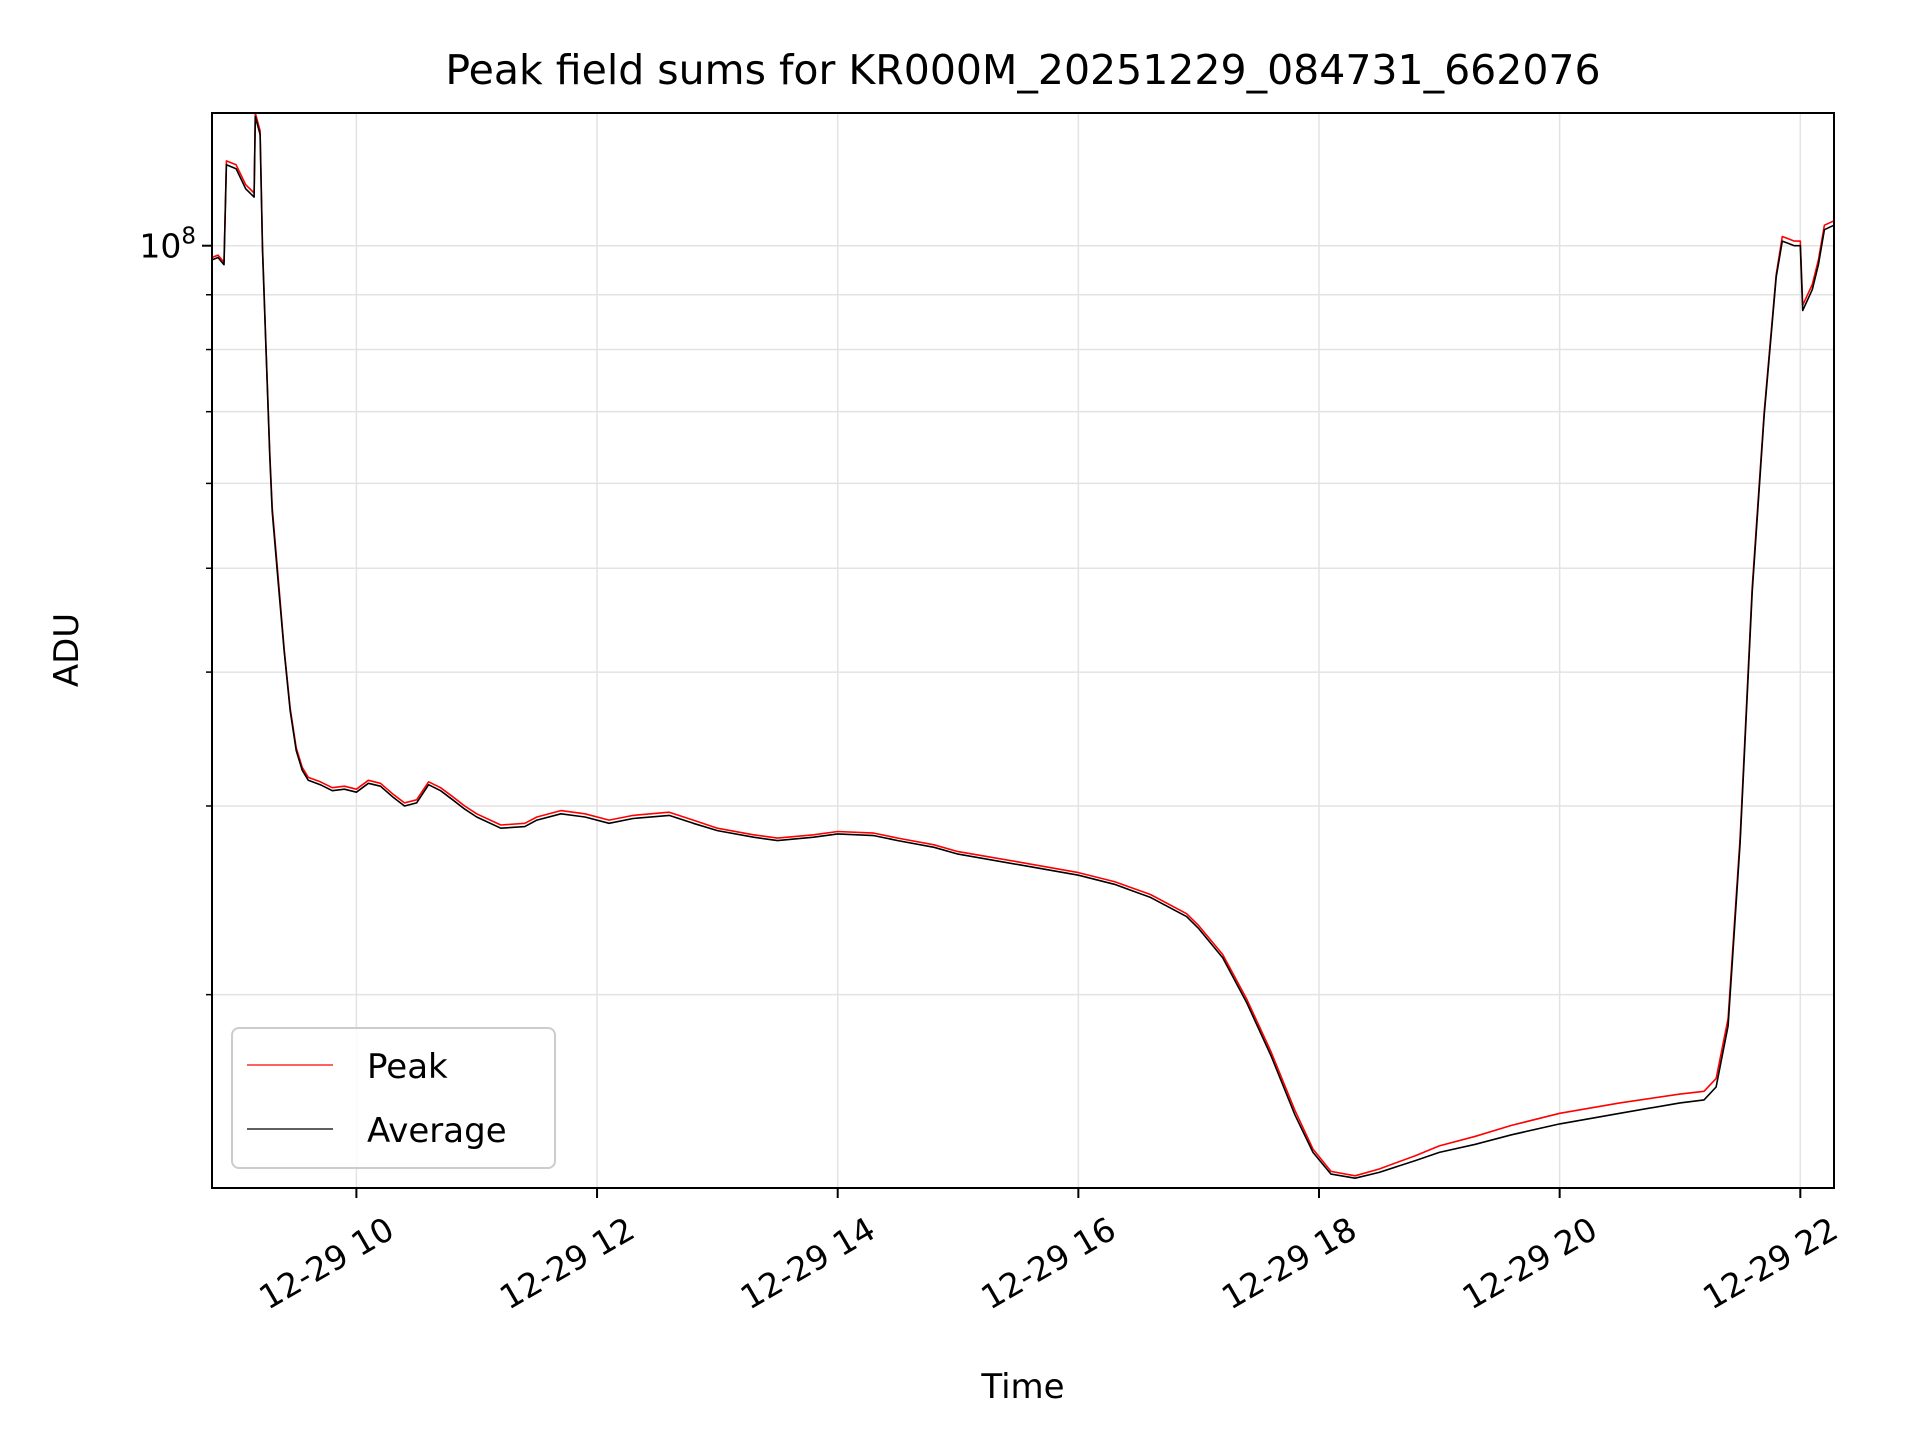 The width and height of the screenshot is (1920, 1440). What do you see at coordinates (175, 610) in the screenshot?
I see `y-axis-ticks: 108` at bounding box center [175, 610].